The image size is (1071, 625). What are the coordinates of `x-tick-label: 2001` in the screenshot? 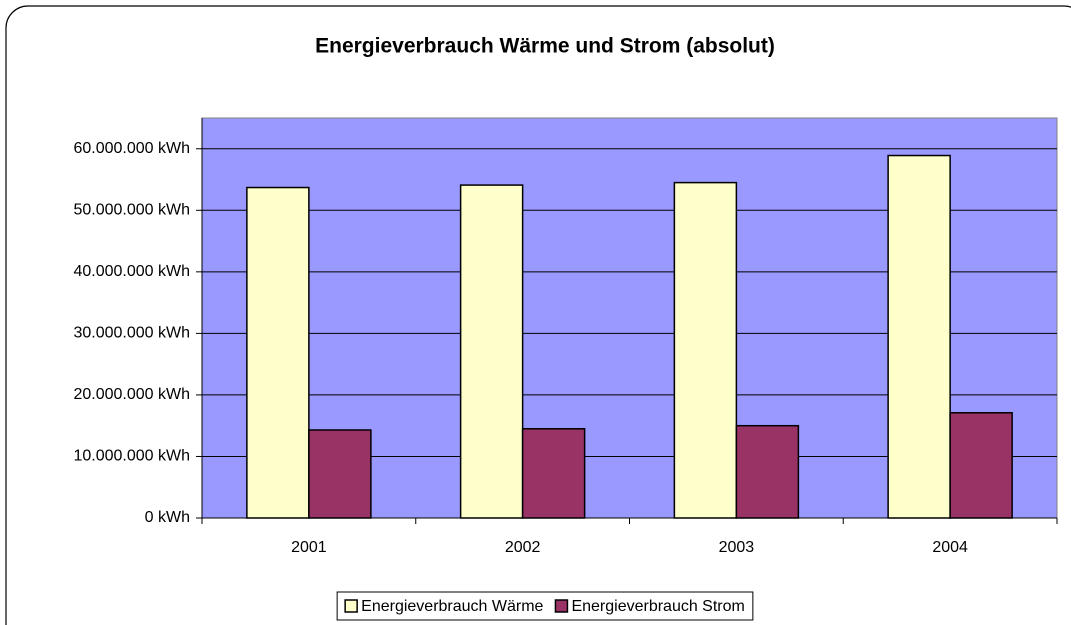 It's located at (309, 547).